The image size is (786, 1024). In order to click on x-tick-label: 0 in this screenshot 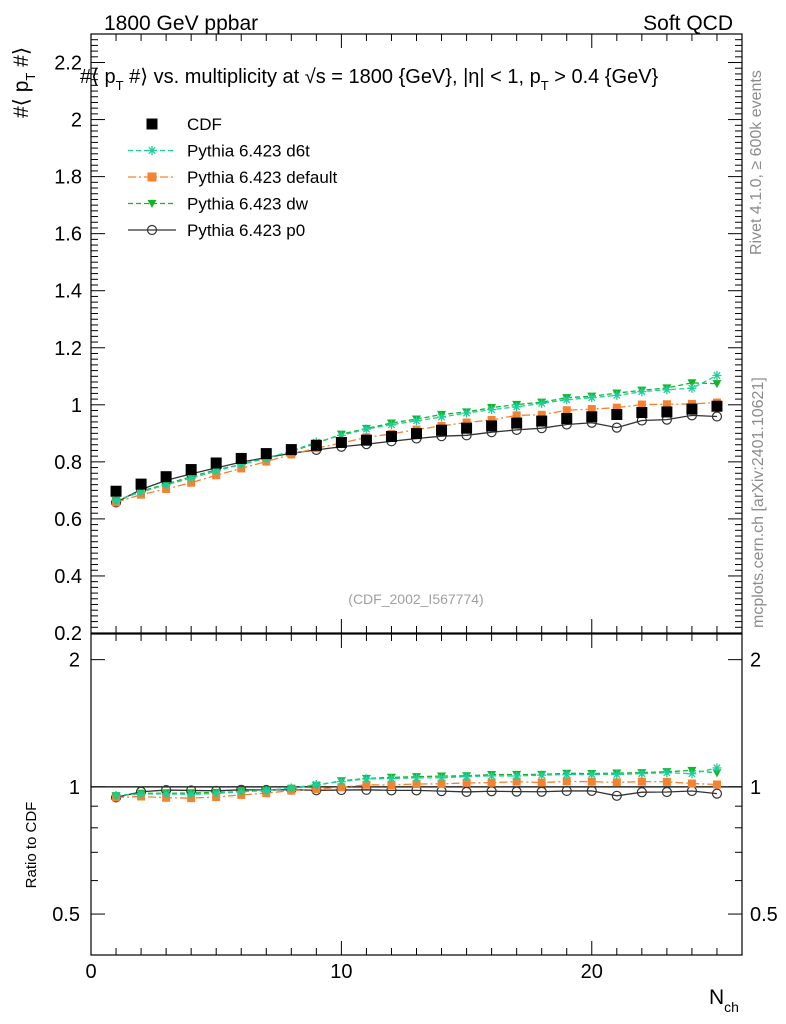, I will do `click(90, 972)`.